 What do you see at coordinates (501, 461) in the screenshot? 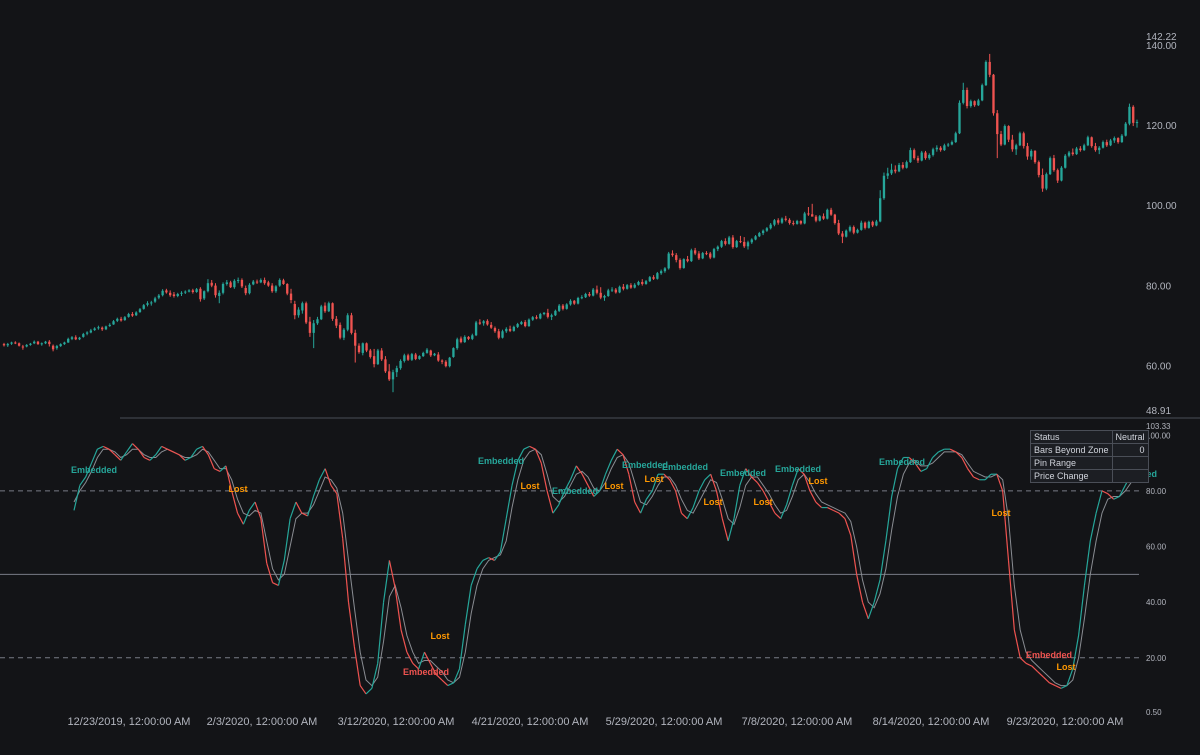
I see `osc-annotation: Embedded` at bounding box center [501, 461].